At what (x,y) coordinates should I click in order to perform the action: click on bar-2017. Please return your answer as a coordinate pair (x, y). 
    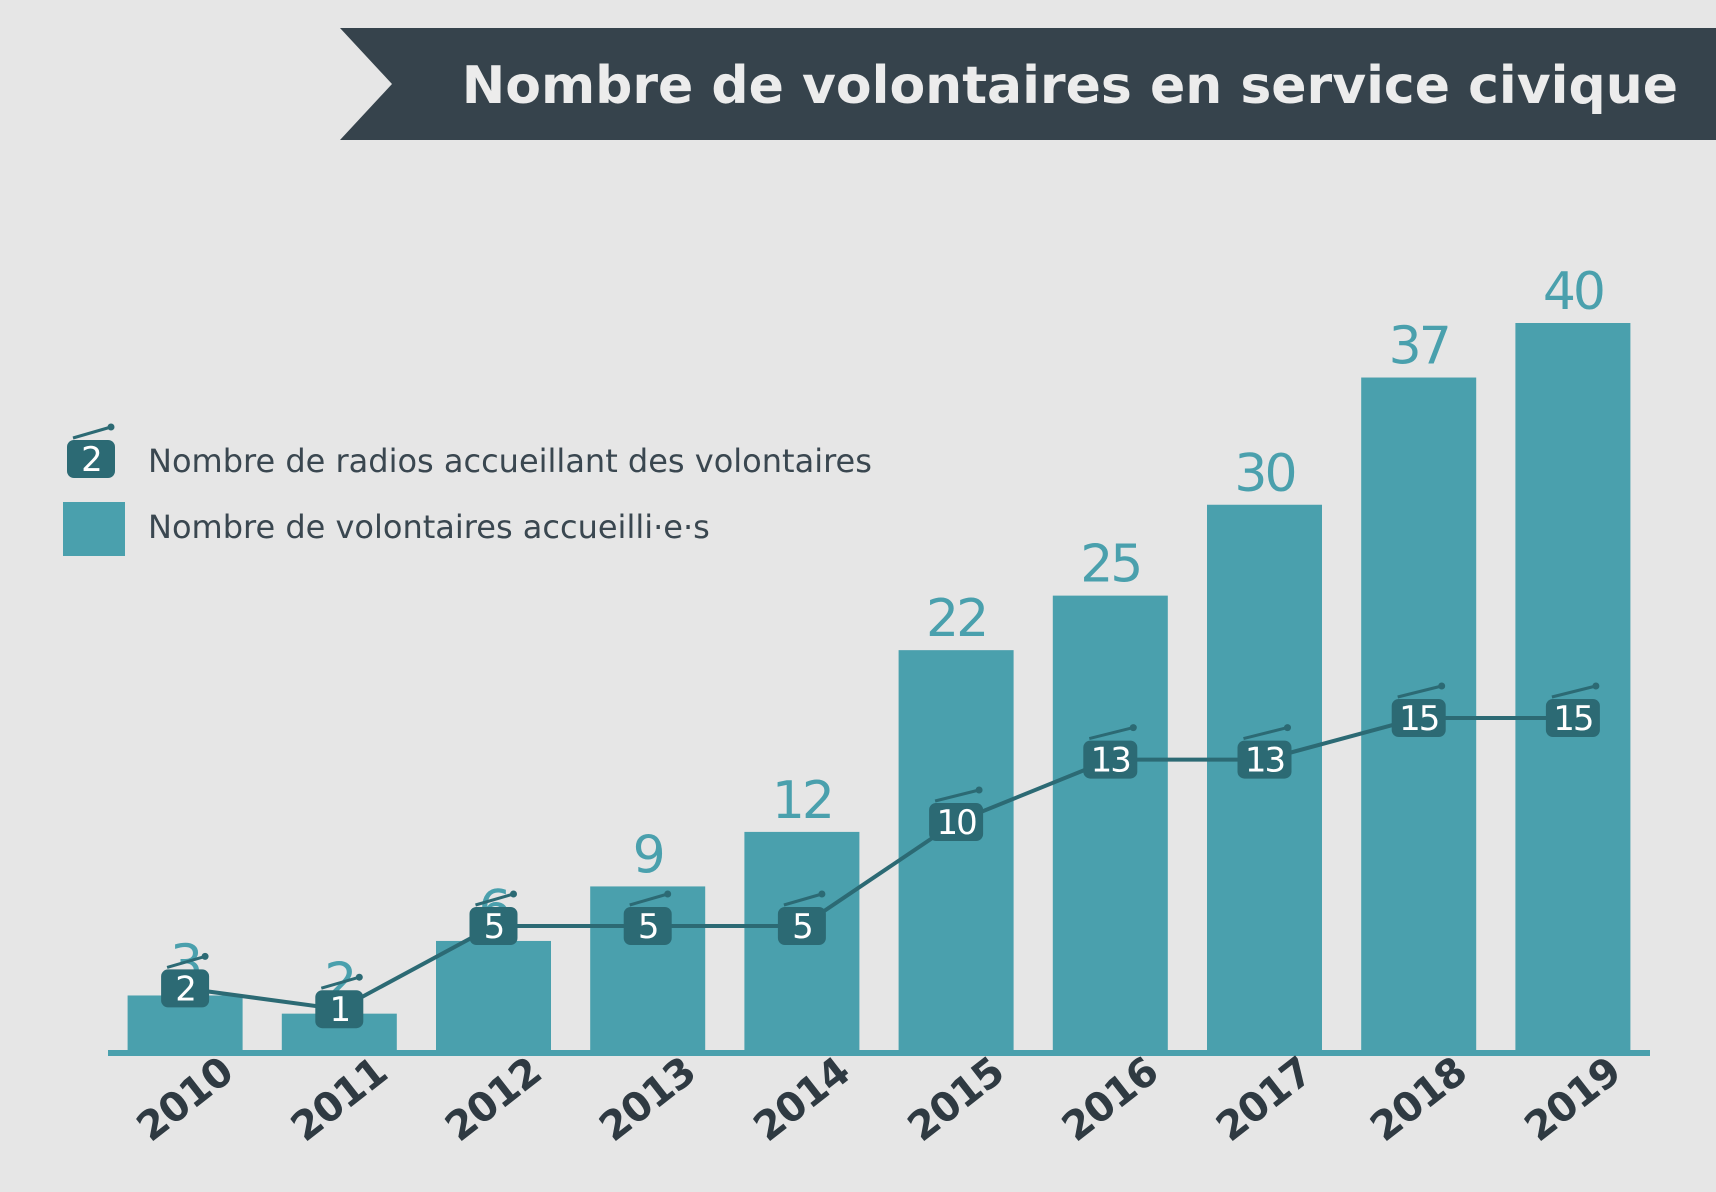
    Looking at the image, I should click on (1264, 780).